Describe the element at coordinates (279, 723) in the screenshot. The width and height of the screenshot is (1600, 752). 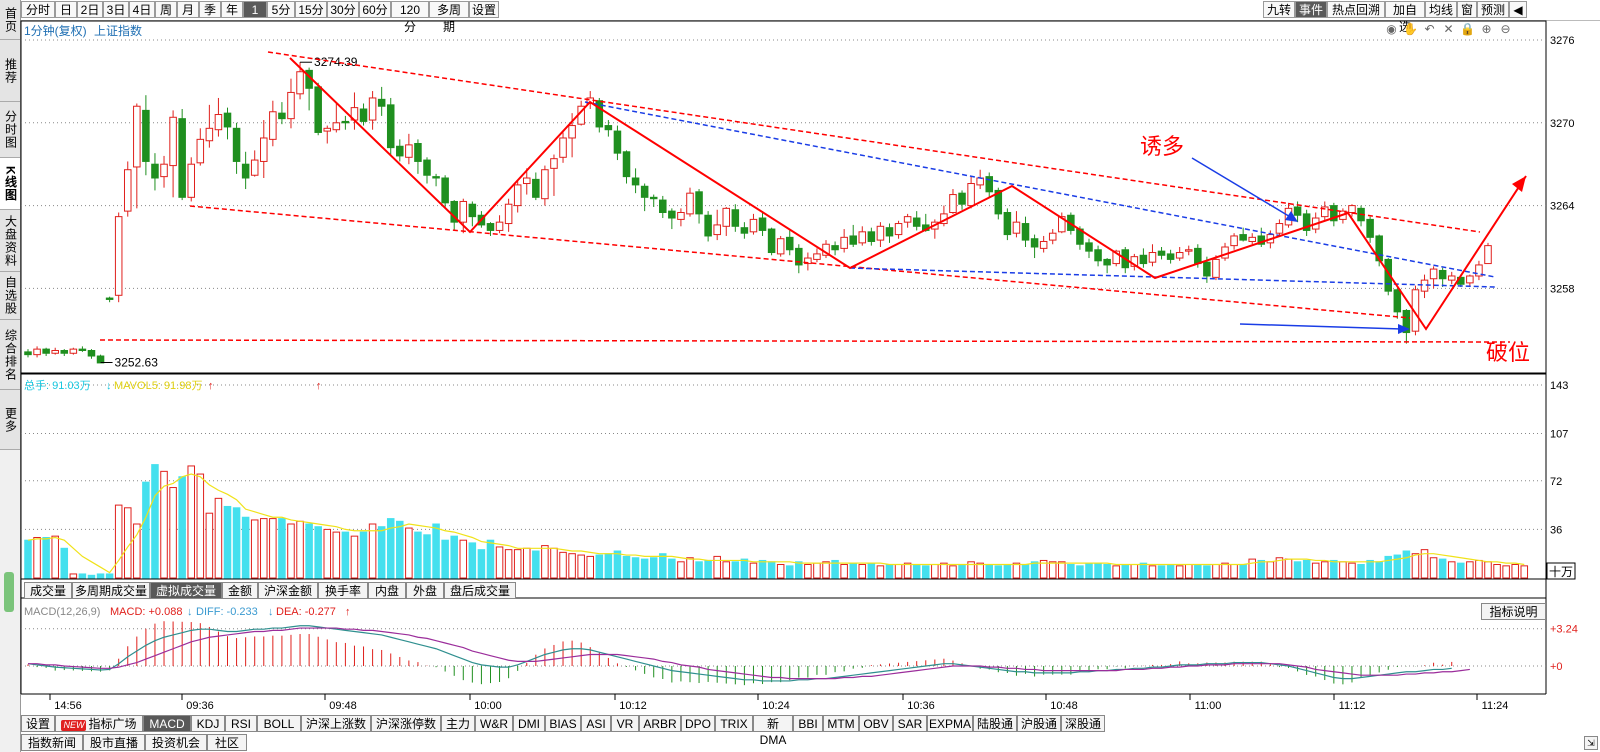
I see `bottom-tab-4: BOLL` at that location.